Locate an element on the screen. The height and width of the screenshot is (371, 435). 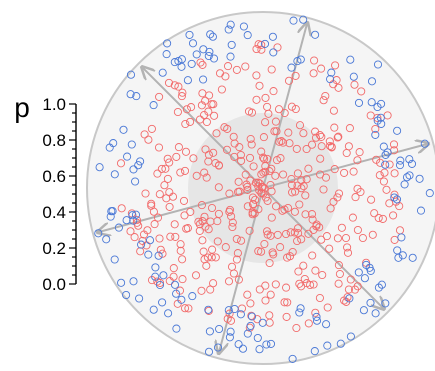
tick-label: 0.0 is located at coordinates (54, 284).